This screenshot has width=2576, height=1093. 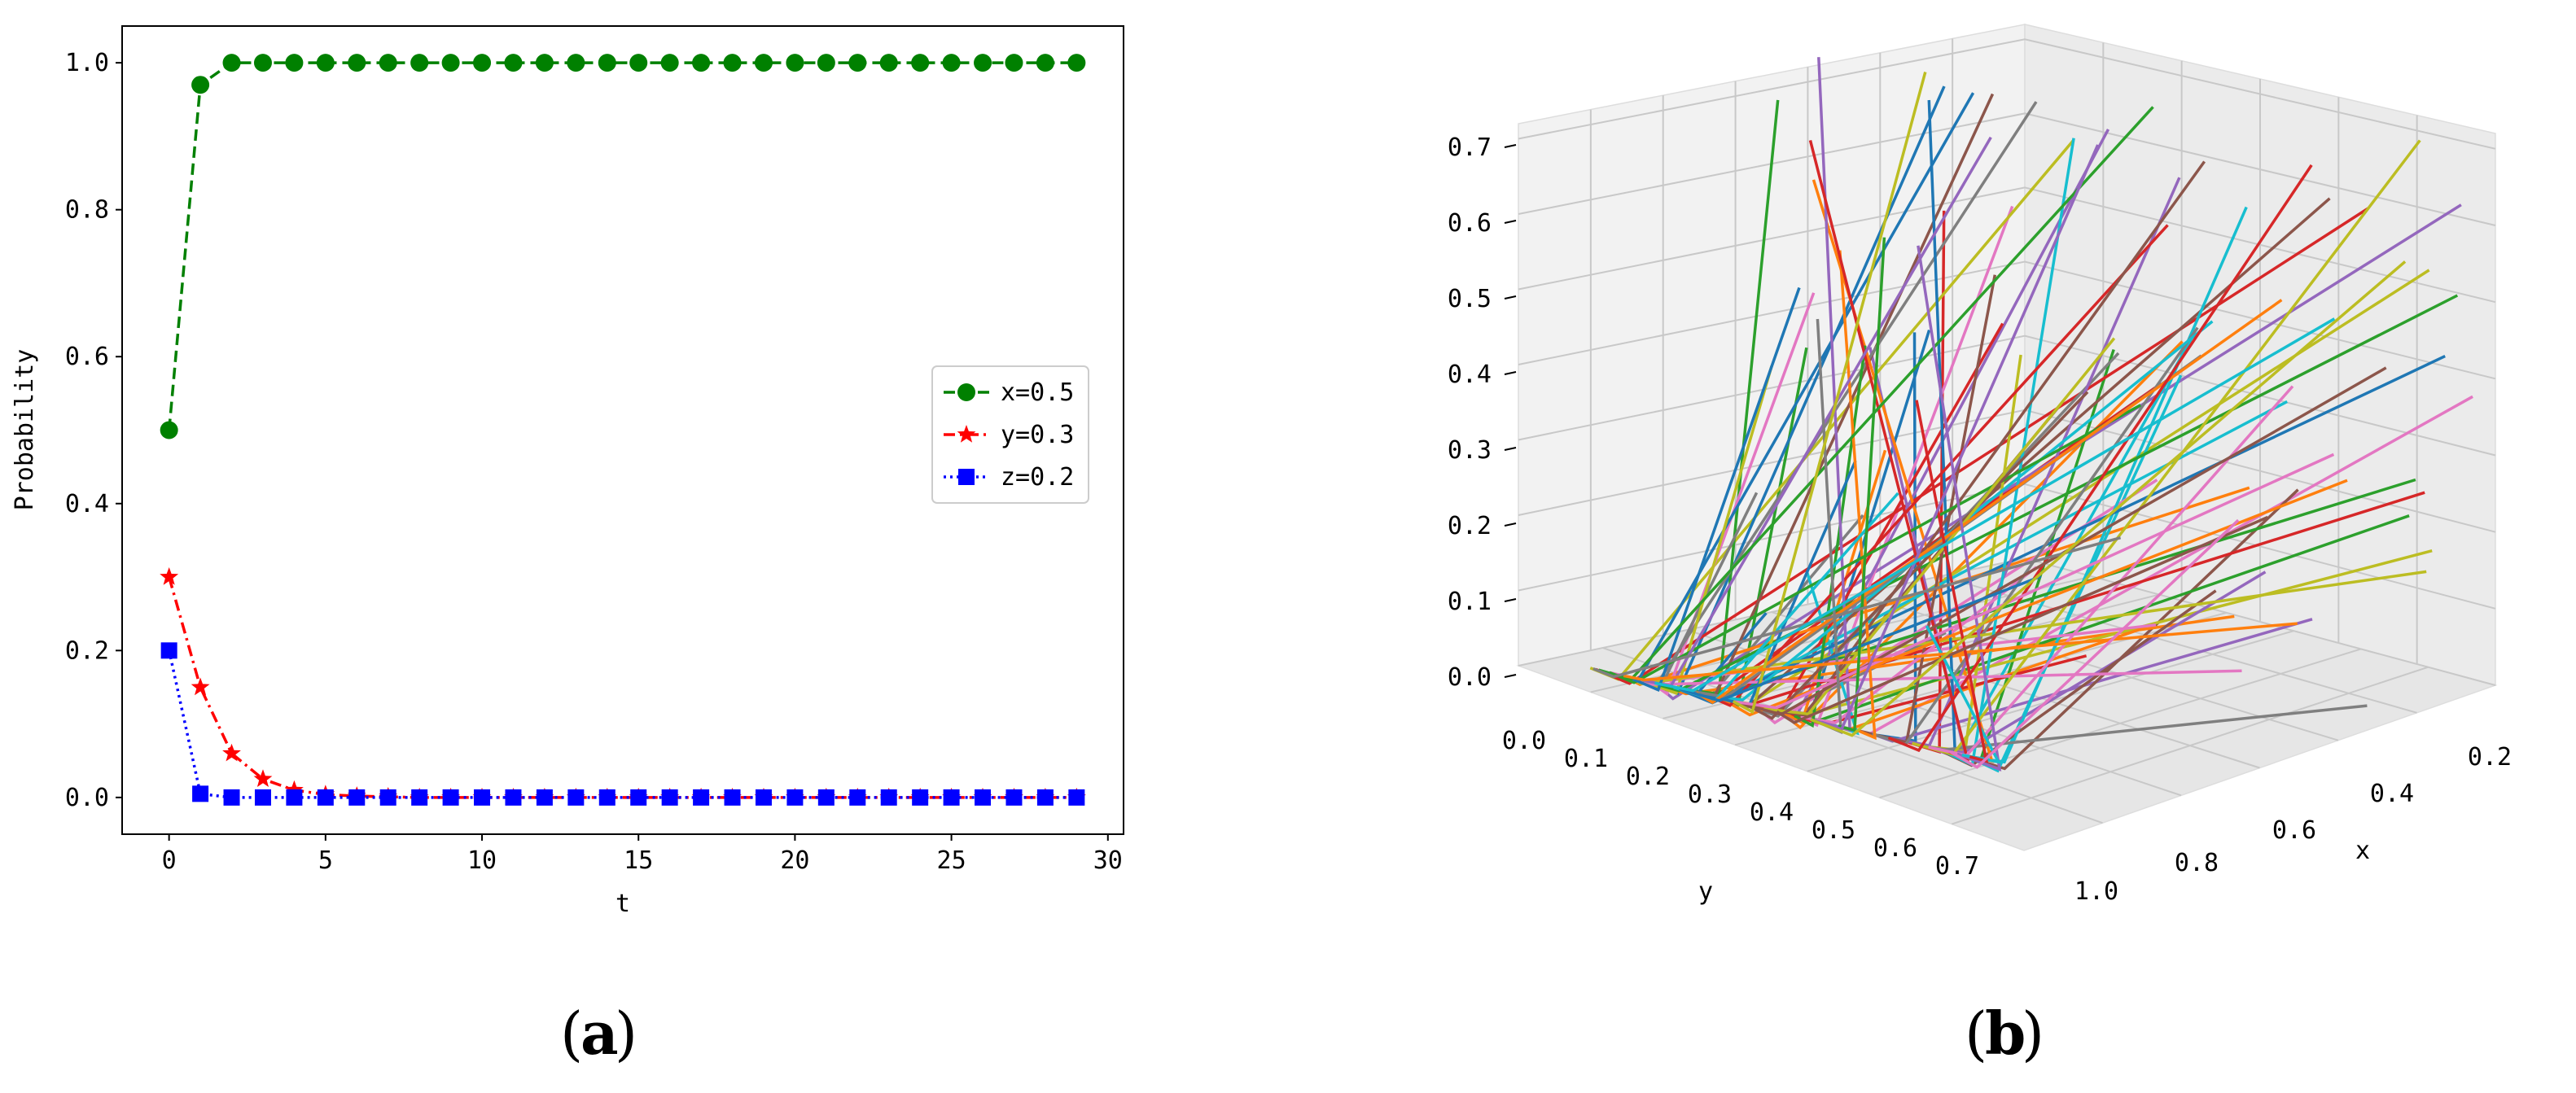 I want to click on series-line, so click(x=622, y=687).